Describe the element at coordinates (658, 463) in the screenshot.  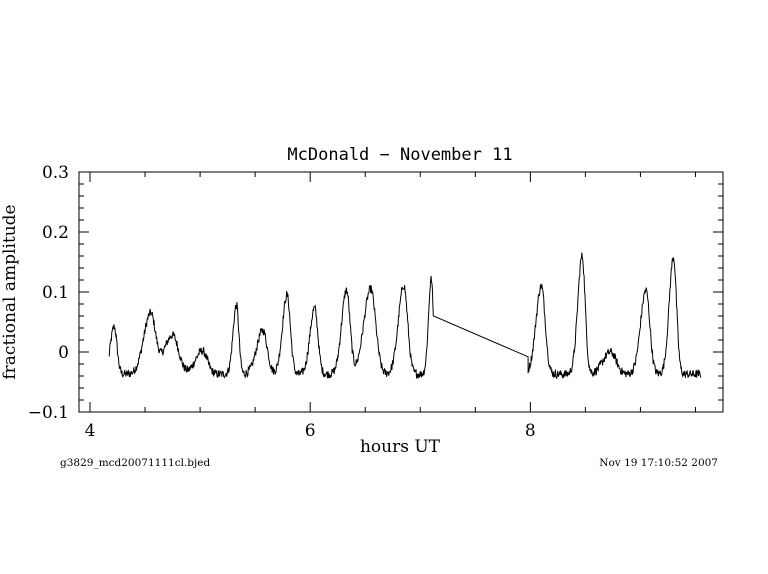
I see `footer-timestamp: Nov 19 17:10:52 2007` at that location.